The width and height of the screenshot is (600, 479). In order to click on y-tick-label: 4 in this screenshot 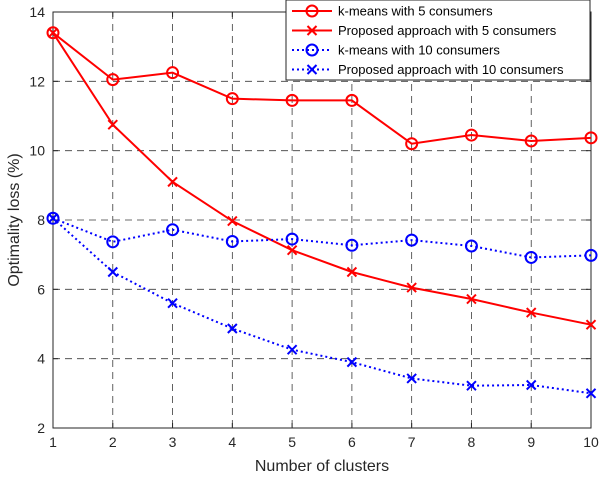, I will do `click(41, 359)`.